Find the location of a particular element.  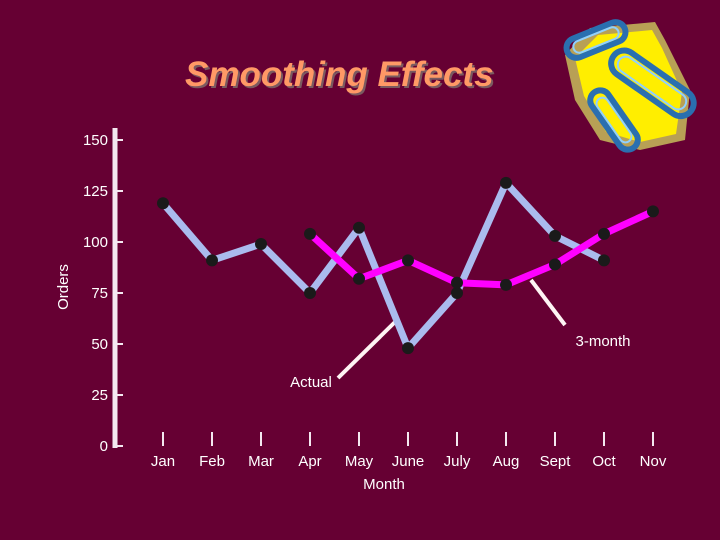

y-tick-label: 0 is located at coordinates (104, 446).